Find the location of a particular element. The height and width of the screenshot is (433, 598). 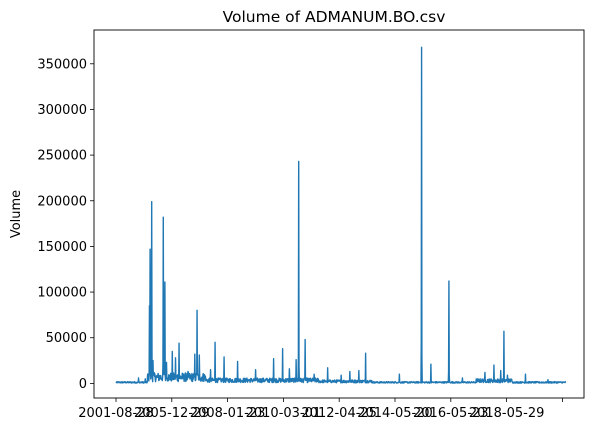

y-tick-label: 0 is located at coordinates (83, 384).